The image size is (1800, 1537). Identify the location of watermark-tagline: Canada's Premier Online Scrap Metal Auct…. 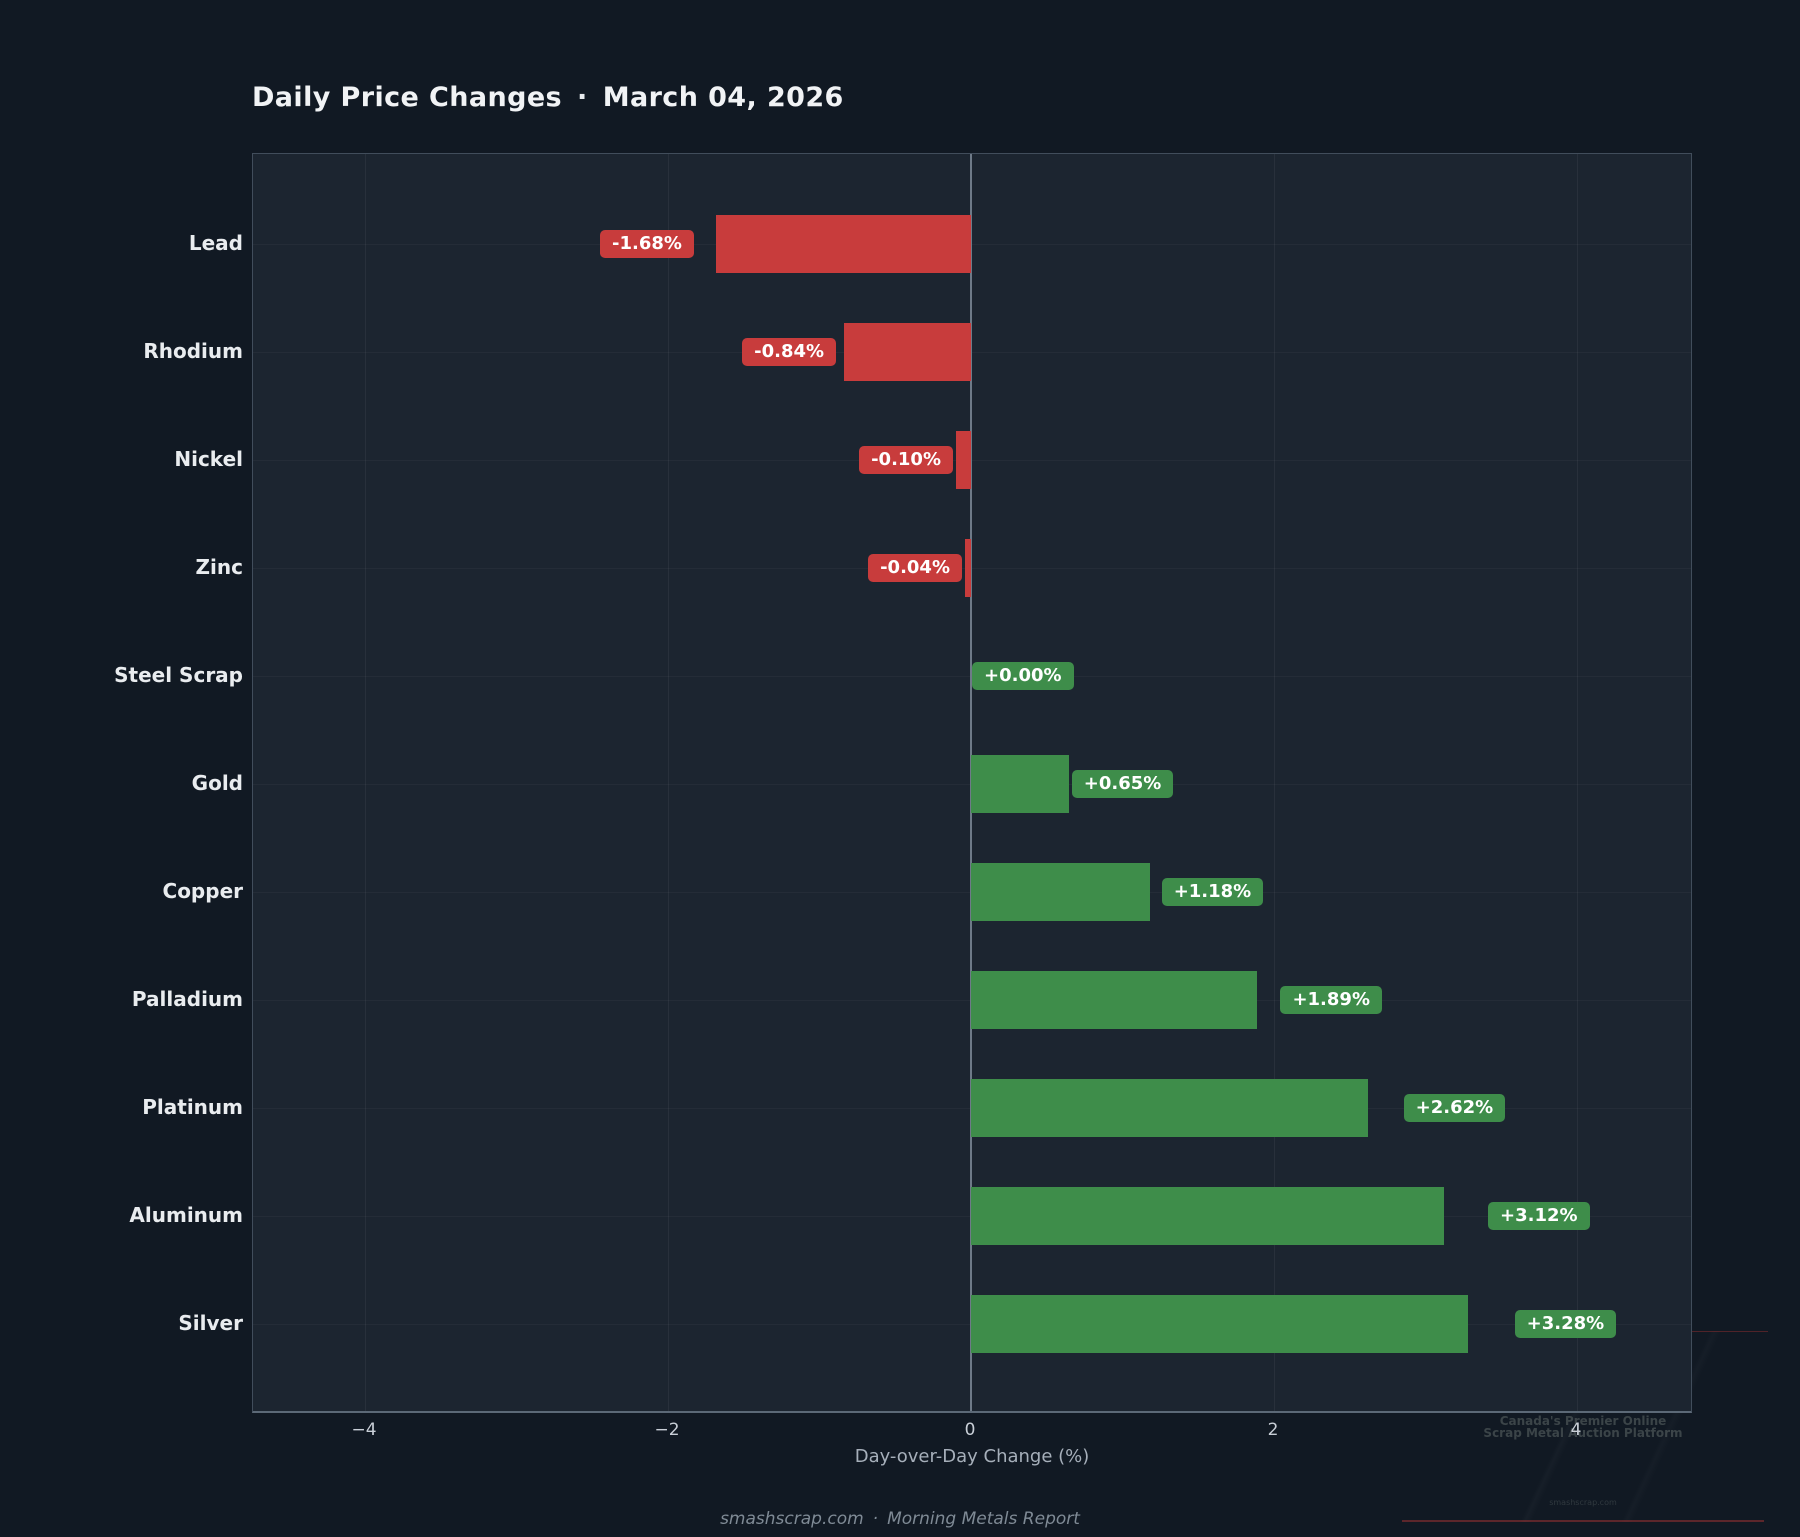
(1583, 1427).